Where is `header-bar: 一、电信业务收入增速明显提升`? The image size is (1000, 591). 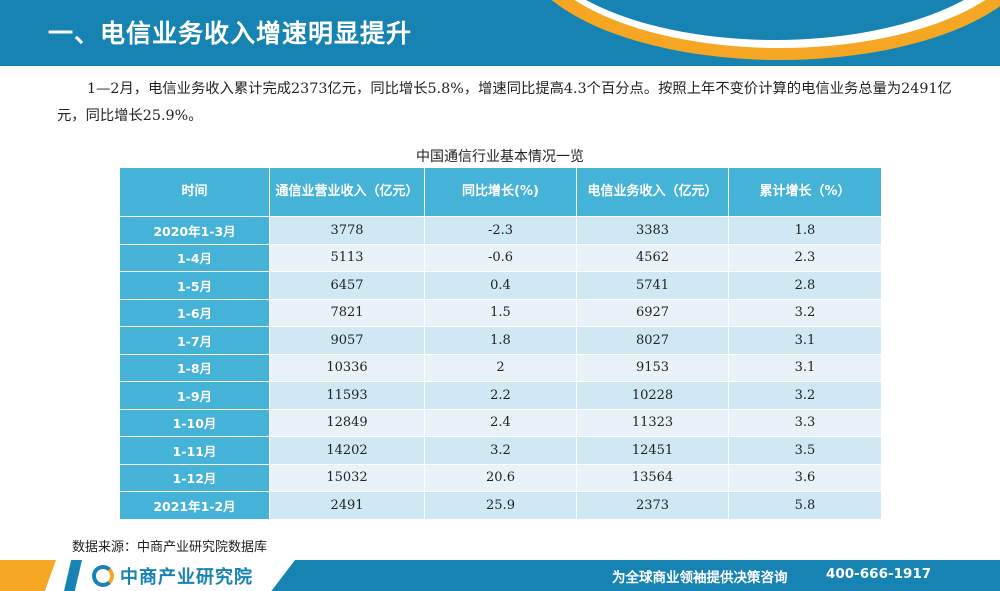
header-bar: 一、电信业务收入增速明显提升 is located at coordinates (500, 33).